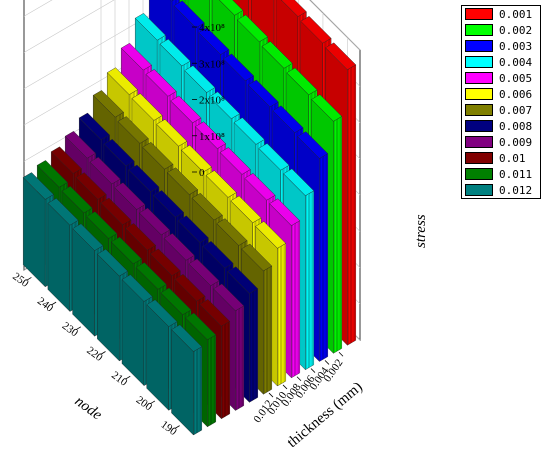 This screenshot has height=474, width=550. Describe the element at coordinates (144, 404) in the screenshot. I see `x-tick-200: 200` at that location.